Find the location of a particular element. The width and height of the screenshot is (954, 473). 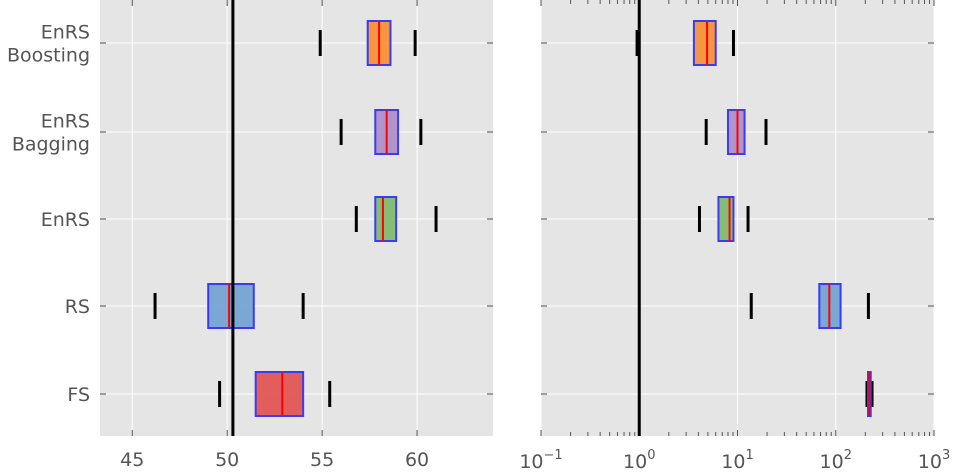

x-tick-label: 50 is located at coordinates (227, 460).